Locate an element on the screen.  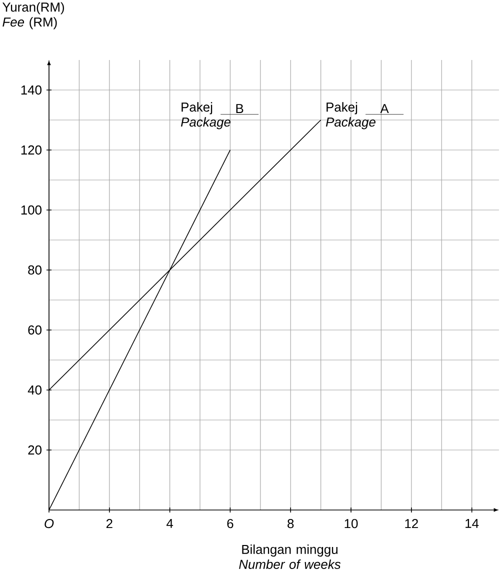
x-tick-label: 8 is located at coordinates (291, 523).